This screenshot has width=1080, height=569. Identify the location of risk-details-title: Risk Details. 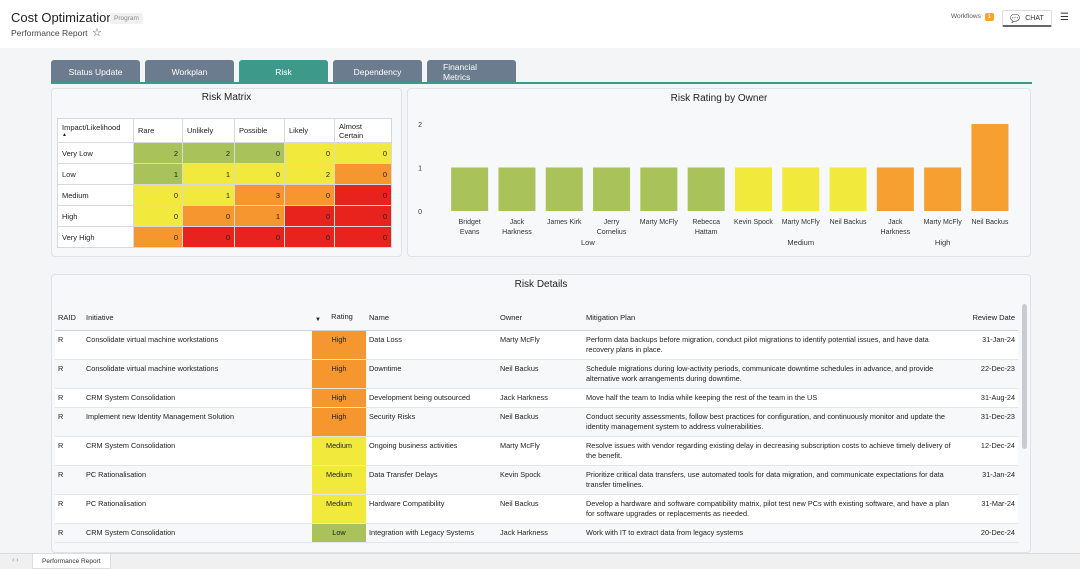
(541, 284).